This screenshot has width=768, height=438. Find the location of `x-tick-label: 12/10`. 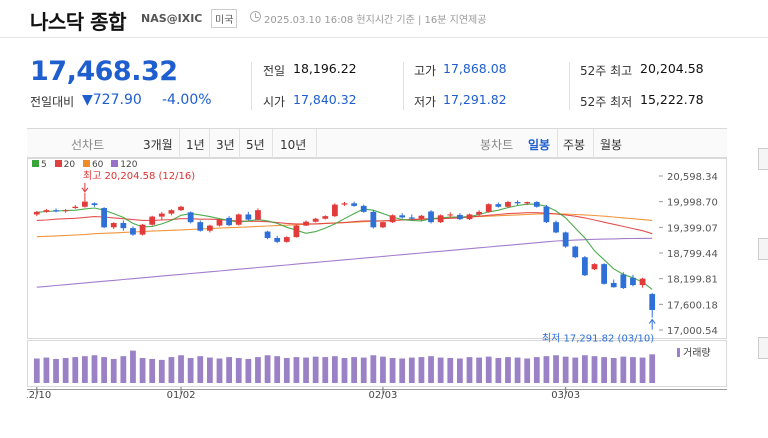

x-tick-label: 12/10 is located at coordinates (39, 395).